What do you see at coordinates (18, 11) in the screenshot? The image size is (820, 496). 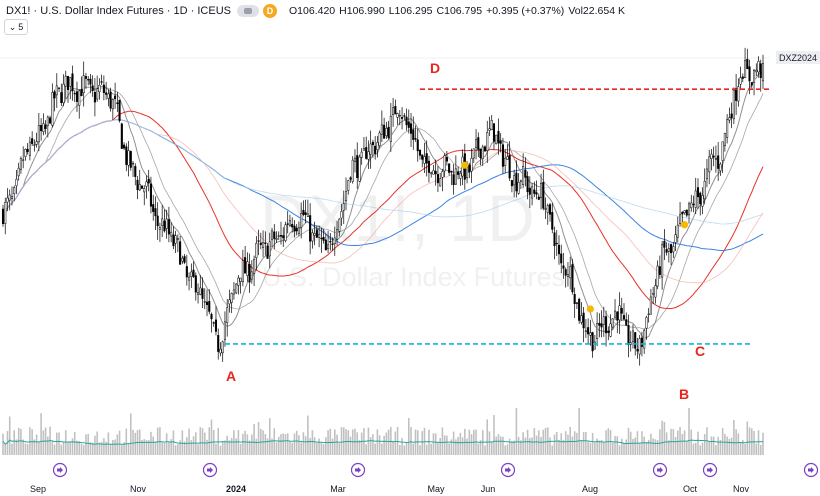 I see `symbol-name: DX1!` at bounding box center [18, 11].